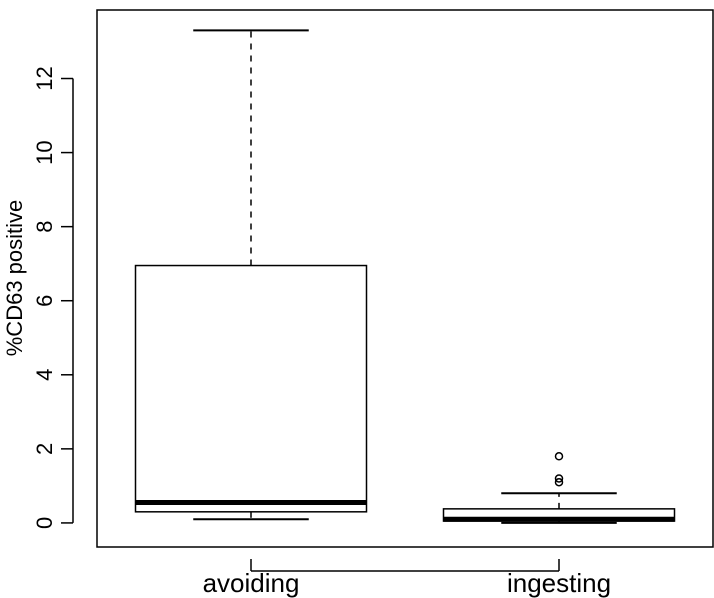 The image size is (714, 598). Describe the element at coordinates (44, 152) in the screenshot. I see `y-tick-label: 10` at that location.